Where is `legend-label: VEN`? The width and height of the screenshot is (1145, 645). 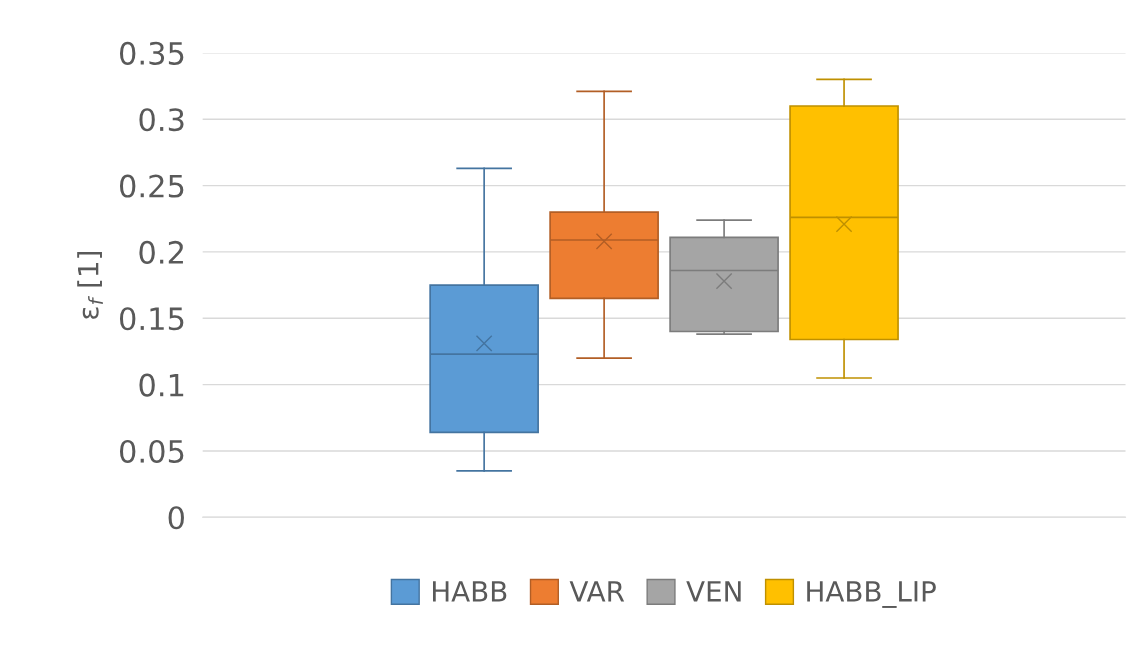
legend-label: VEN is located at coordinates (713, 591).